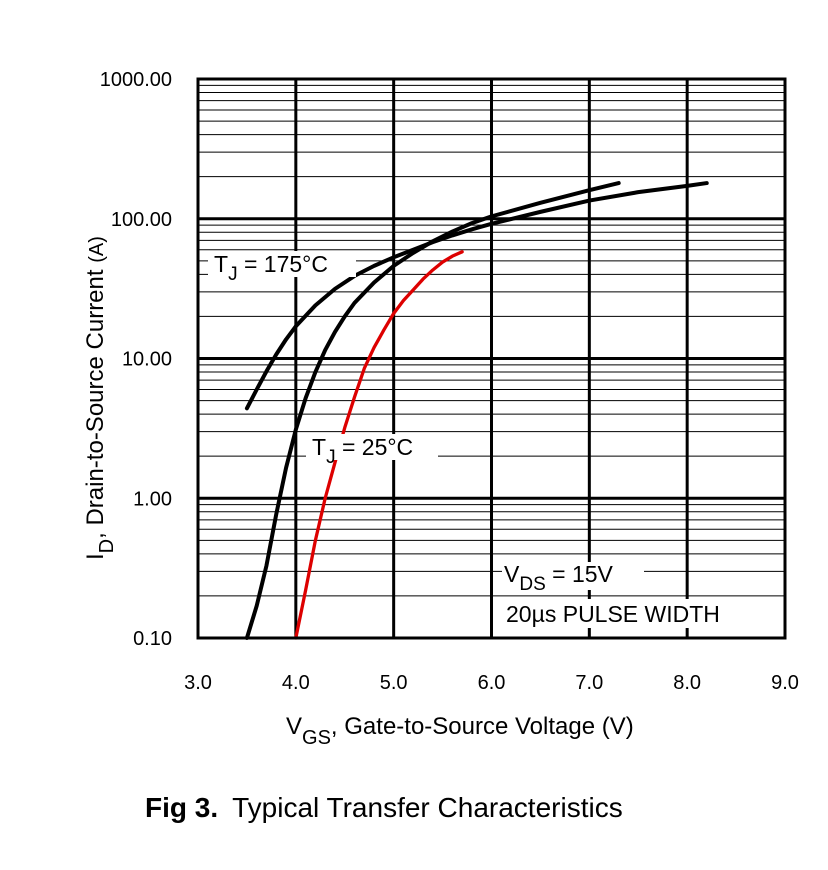  I want to click on annotation-tj-175-text: TJ = 175°C, so click(271, 268).